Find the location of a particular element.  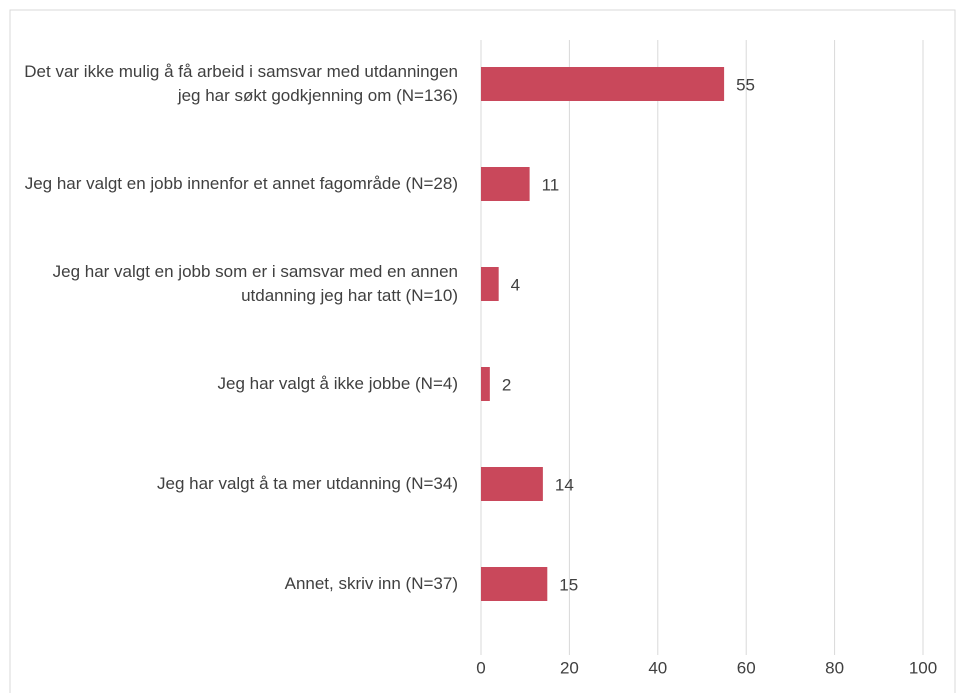

y-tick-label-box: Jeg har valgt å ta mer utdanning (N=34) is located at coordinates (238, 484).